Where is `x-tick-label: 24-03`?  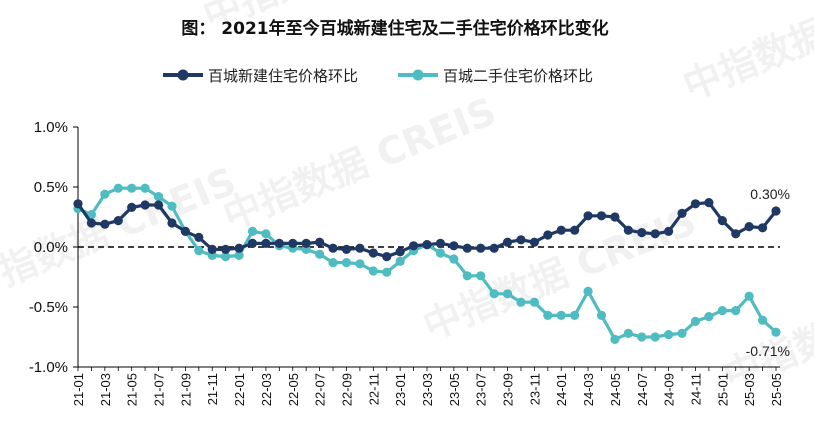 x-tick-label: 24-03 is located at coordinates (588, 389).